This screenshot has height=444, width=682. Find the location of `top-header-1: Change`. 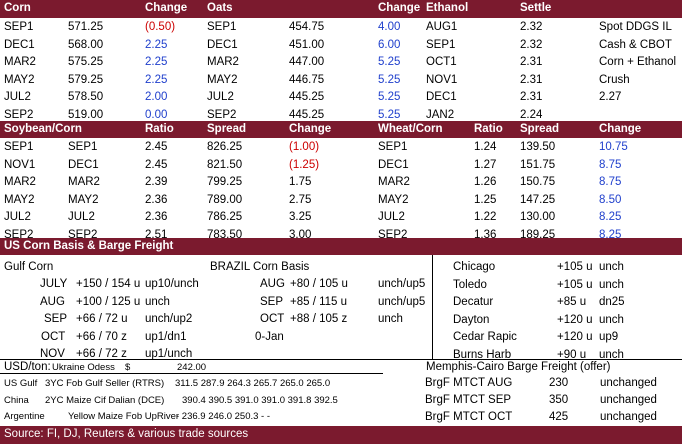

top-header-1: Change is located at coordinates (166, 8).